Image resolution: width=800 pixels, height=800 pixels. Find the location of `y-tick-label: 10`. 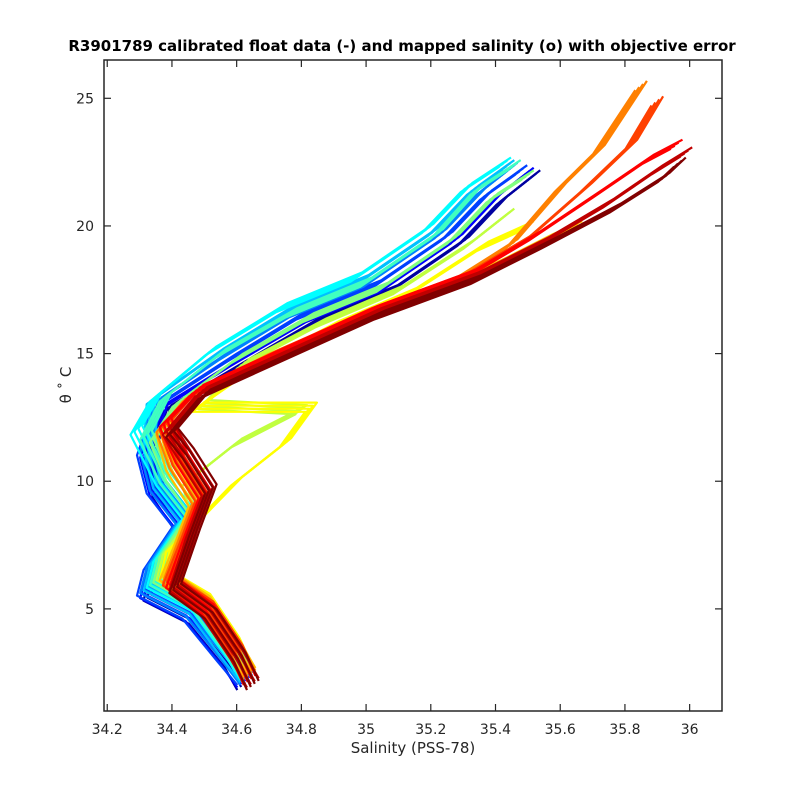

y-tick-label: 10 is located at coordinates (85, 482).